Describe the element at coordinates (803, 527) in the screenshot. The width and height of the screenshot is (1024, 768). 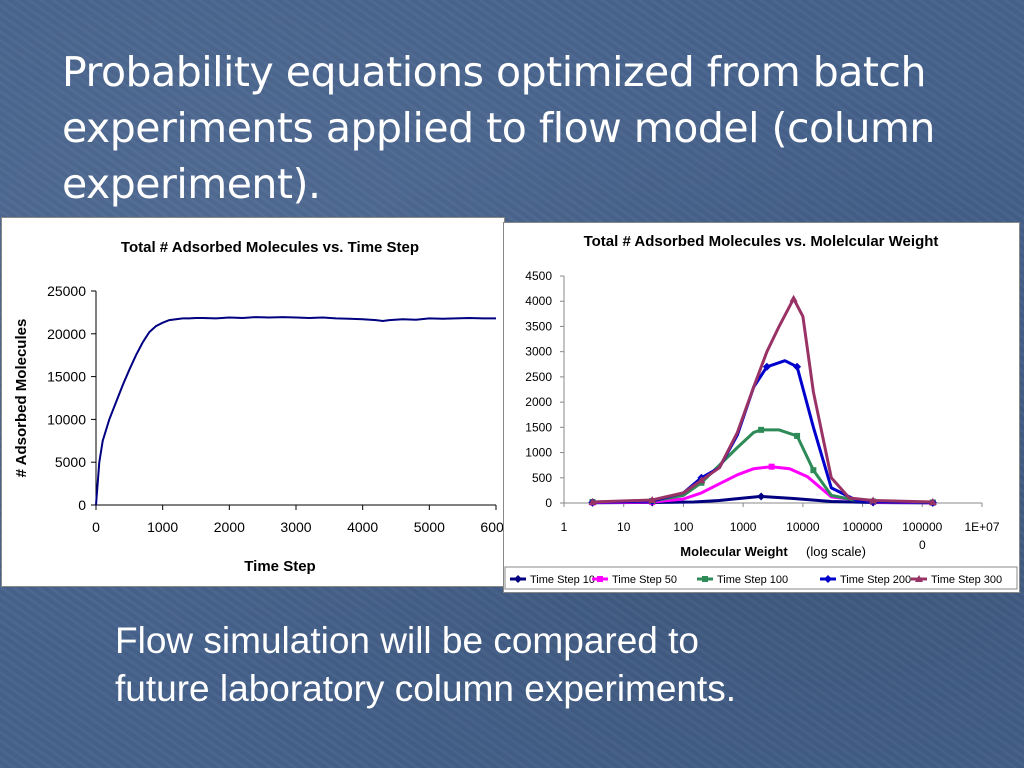
I see `x-tick-label: 10000` at that location.